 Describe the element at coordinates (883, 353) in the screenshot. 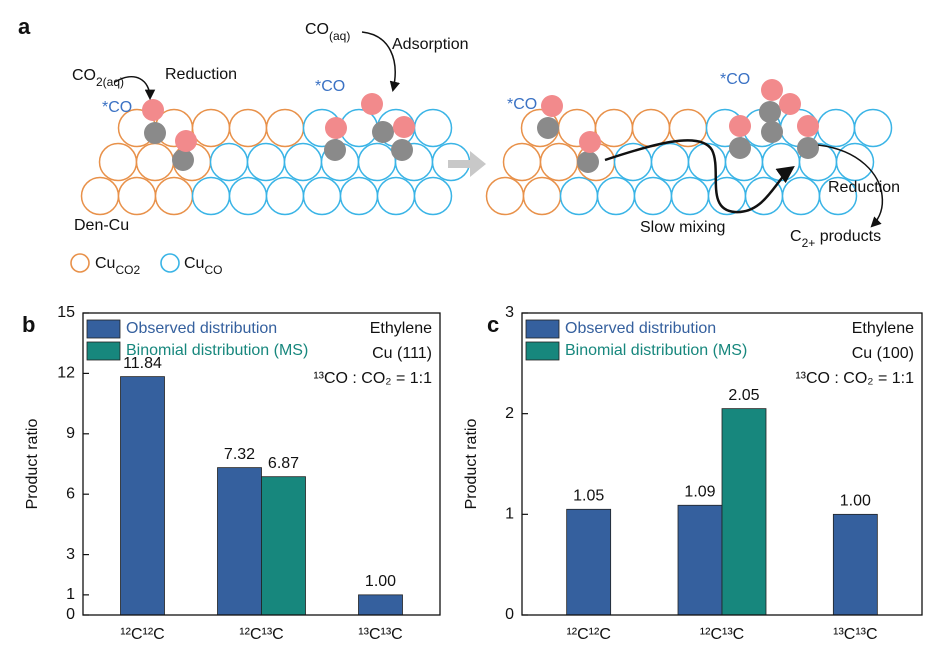

I see `annotation: Cu (100)` at that location.